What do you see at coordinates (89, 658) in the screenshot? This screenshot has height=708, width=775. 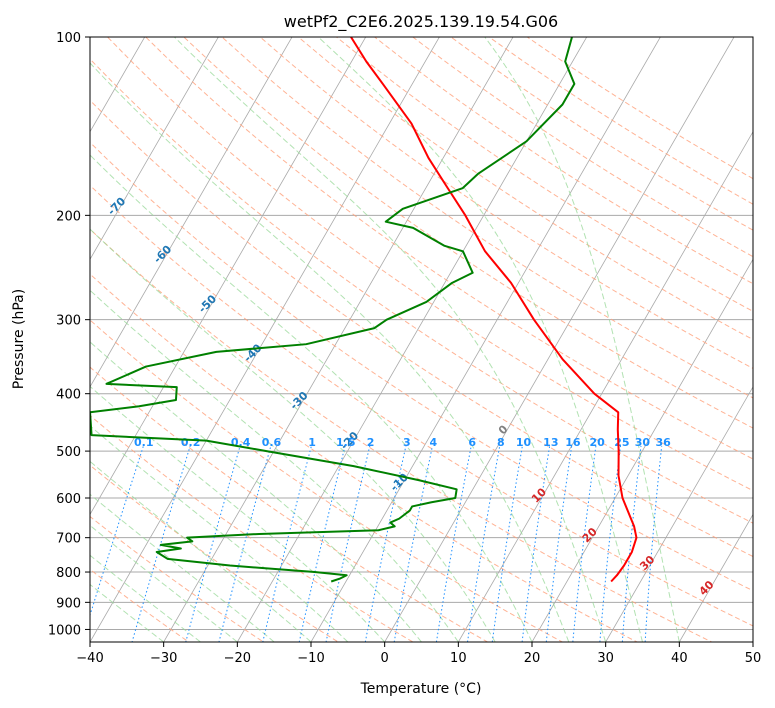 I see `x-tick-label: −40` at bounding box center [89, 658].